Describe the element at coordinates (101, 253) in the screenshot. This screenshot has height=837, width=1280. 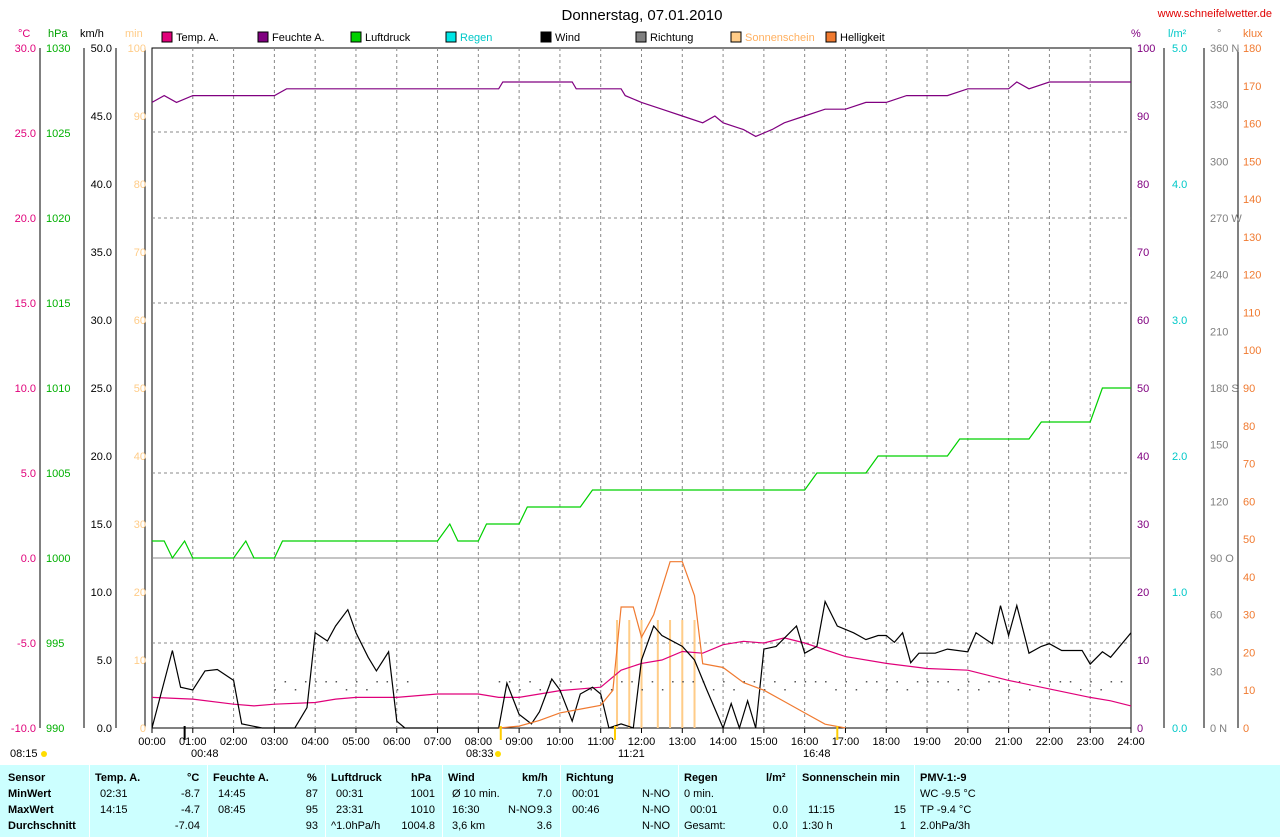
I see `wind-tick-label: 35.0` at that location.